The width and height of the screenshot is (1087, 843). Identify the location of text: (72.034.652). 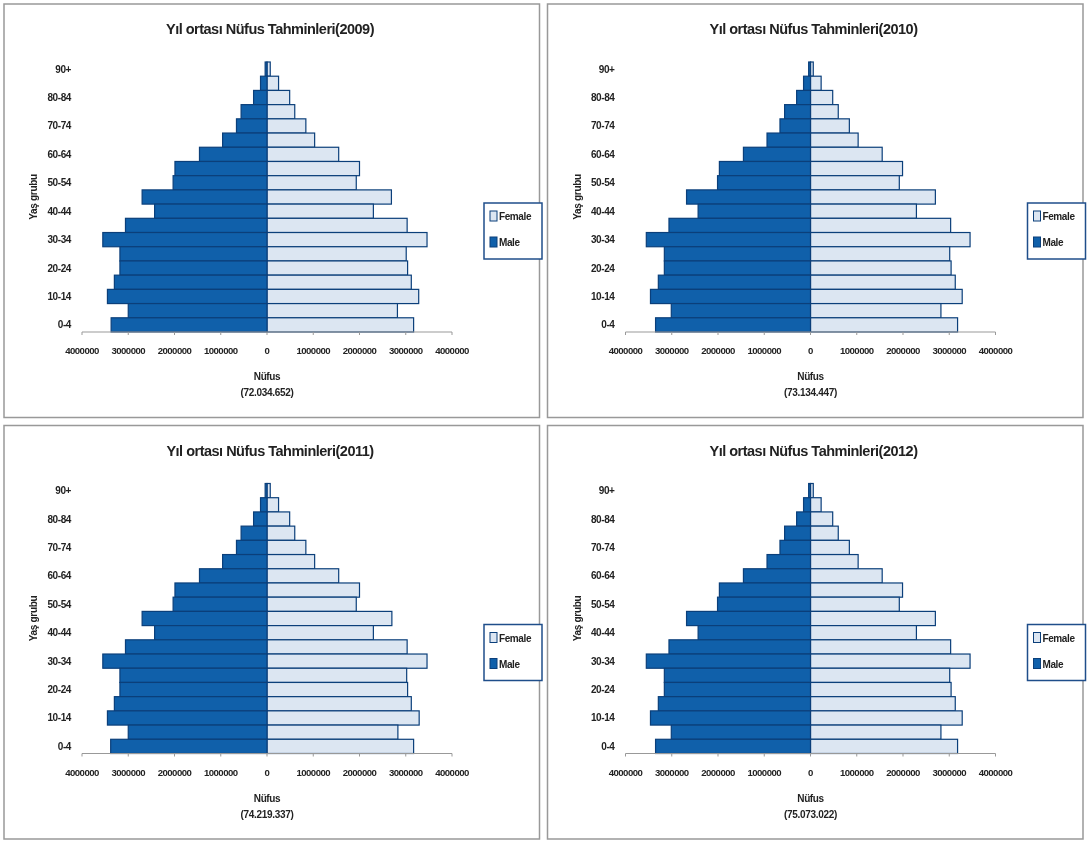
(267, 392).